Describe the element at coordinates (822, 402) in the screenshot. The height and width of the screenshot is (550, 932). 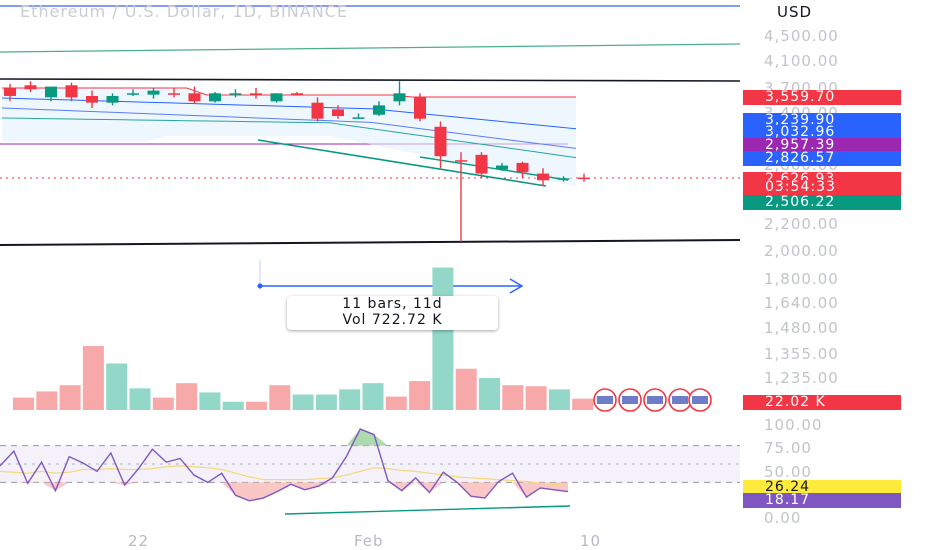
I see `price-tag: 22.02 K` at that location.